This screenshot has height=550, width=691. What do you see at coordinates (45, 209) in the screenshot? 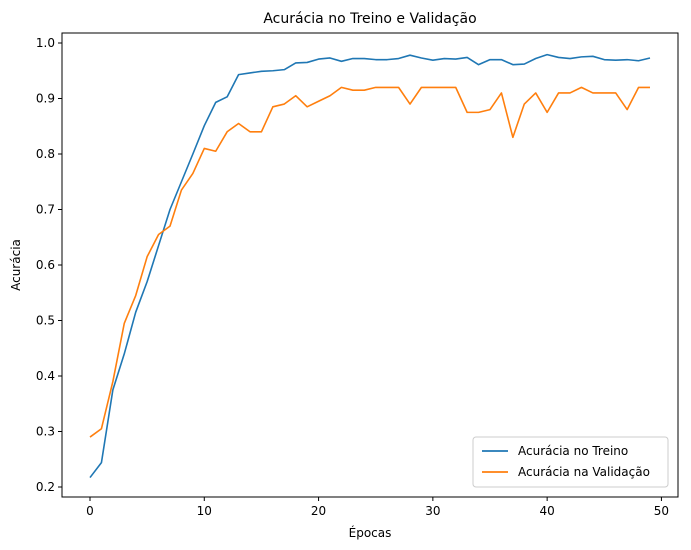
I see `y-tick-label: 0.7` at bounding box center [45, 209].